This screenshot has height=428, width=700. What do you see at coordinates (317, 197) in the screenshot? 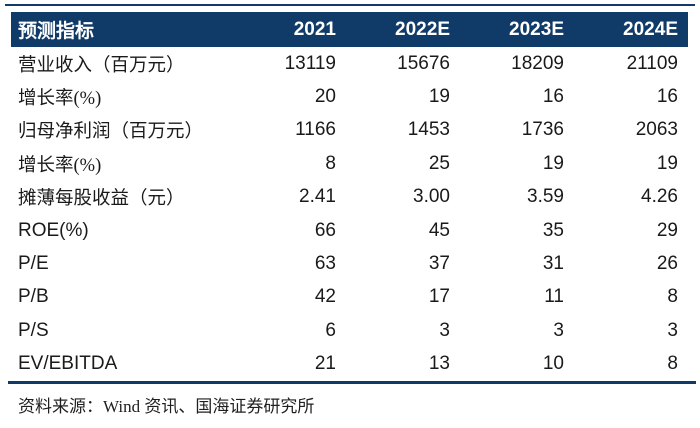
I see `row-value: 2.41` at bounding box center [317, 197].